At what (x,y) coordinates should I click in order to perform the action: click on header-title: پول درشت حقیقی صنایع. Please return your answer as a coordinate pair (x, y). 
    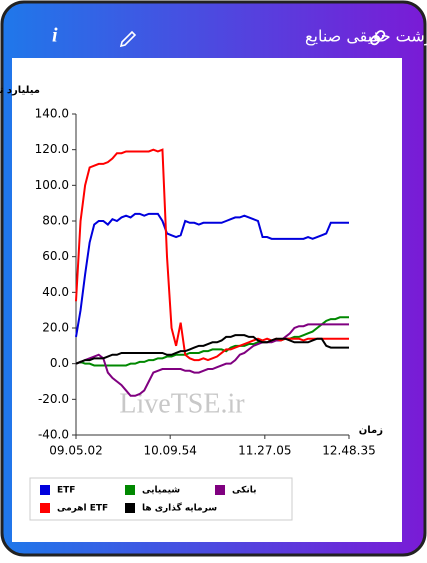
    Looking at the image, I should click on (366, 37).